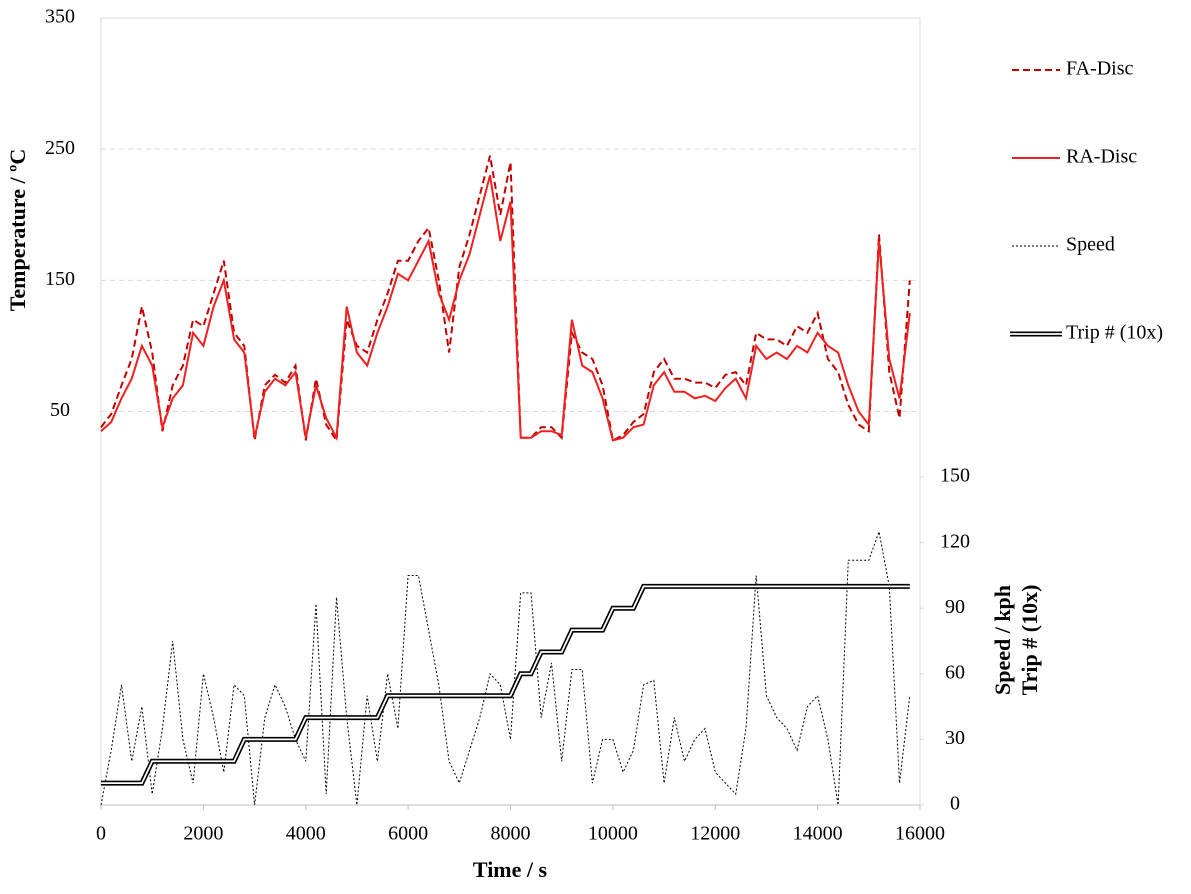 The height and width of the screenshot is (894, 1191). What do you see at coordinates (818, 834) in the screenshot?
I see `x-tick-label: 14000` at bounding box center [818, 834].